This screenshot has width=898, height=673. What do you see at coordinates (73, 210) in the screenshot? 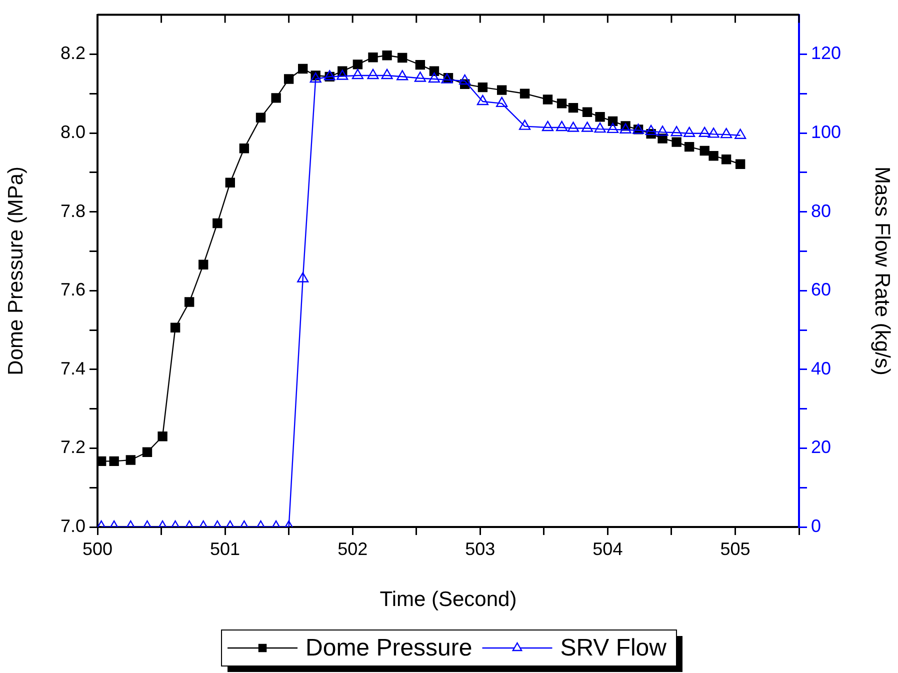
I see `y-tick-label: 7.8` at bounding box center [73, 210].